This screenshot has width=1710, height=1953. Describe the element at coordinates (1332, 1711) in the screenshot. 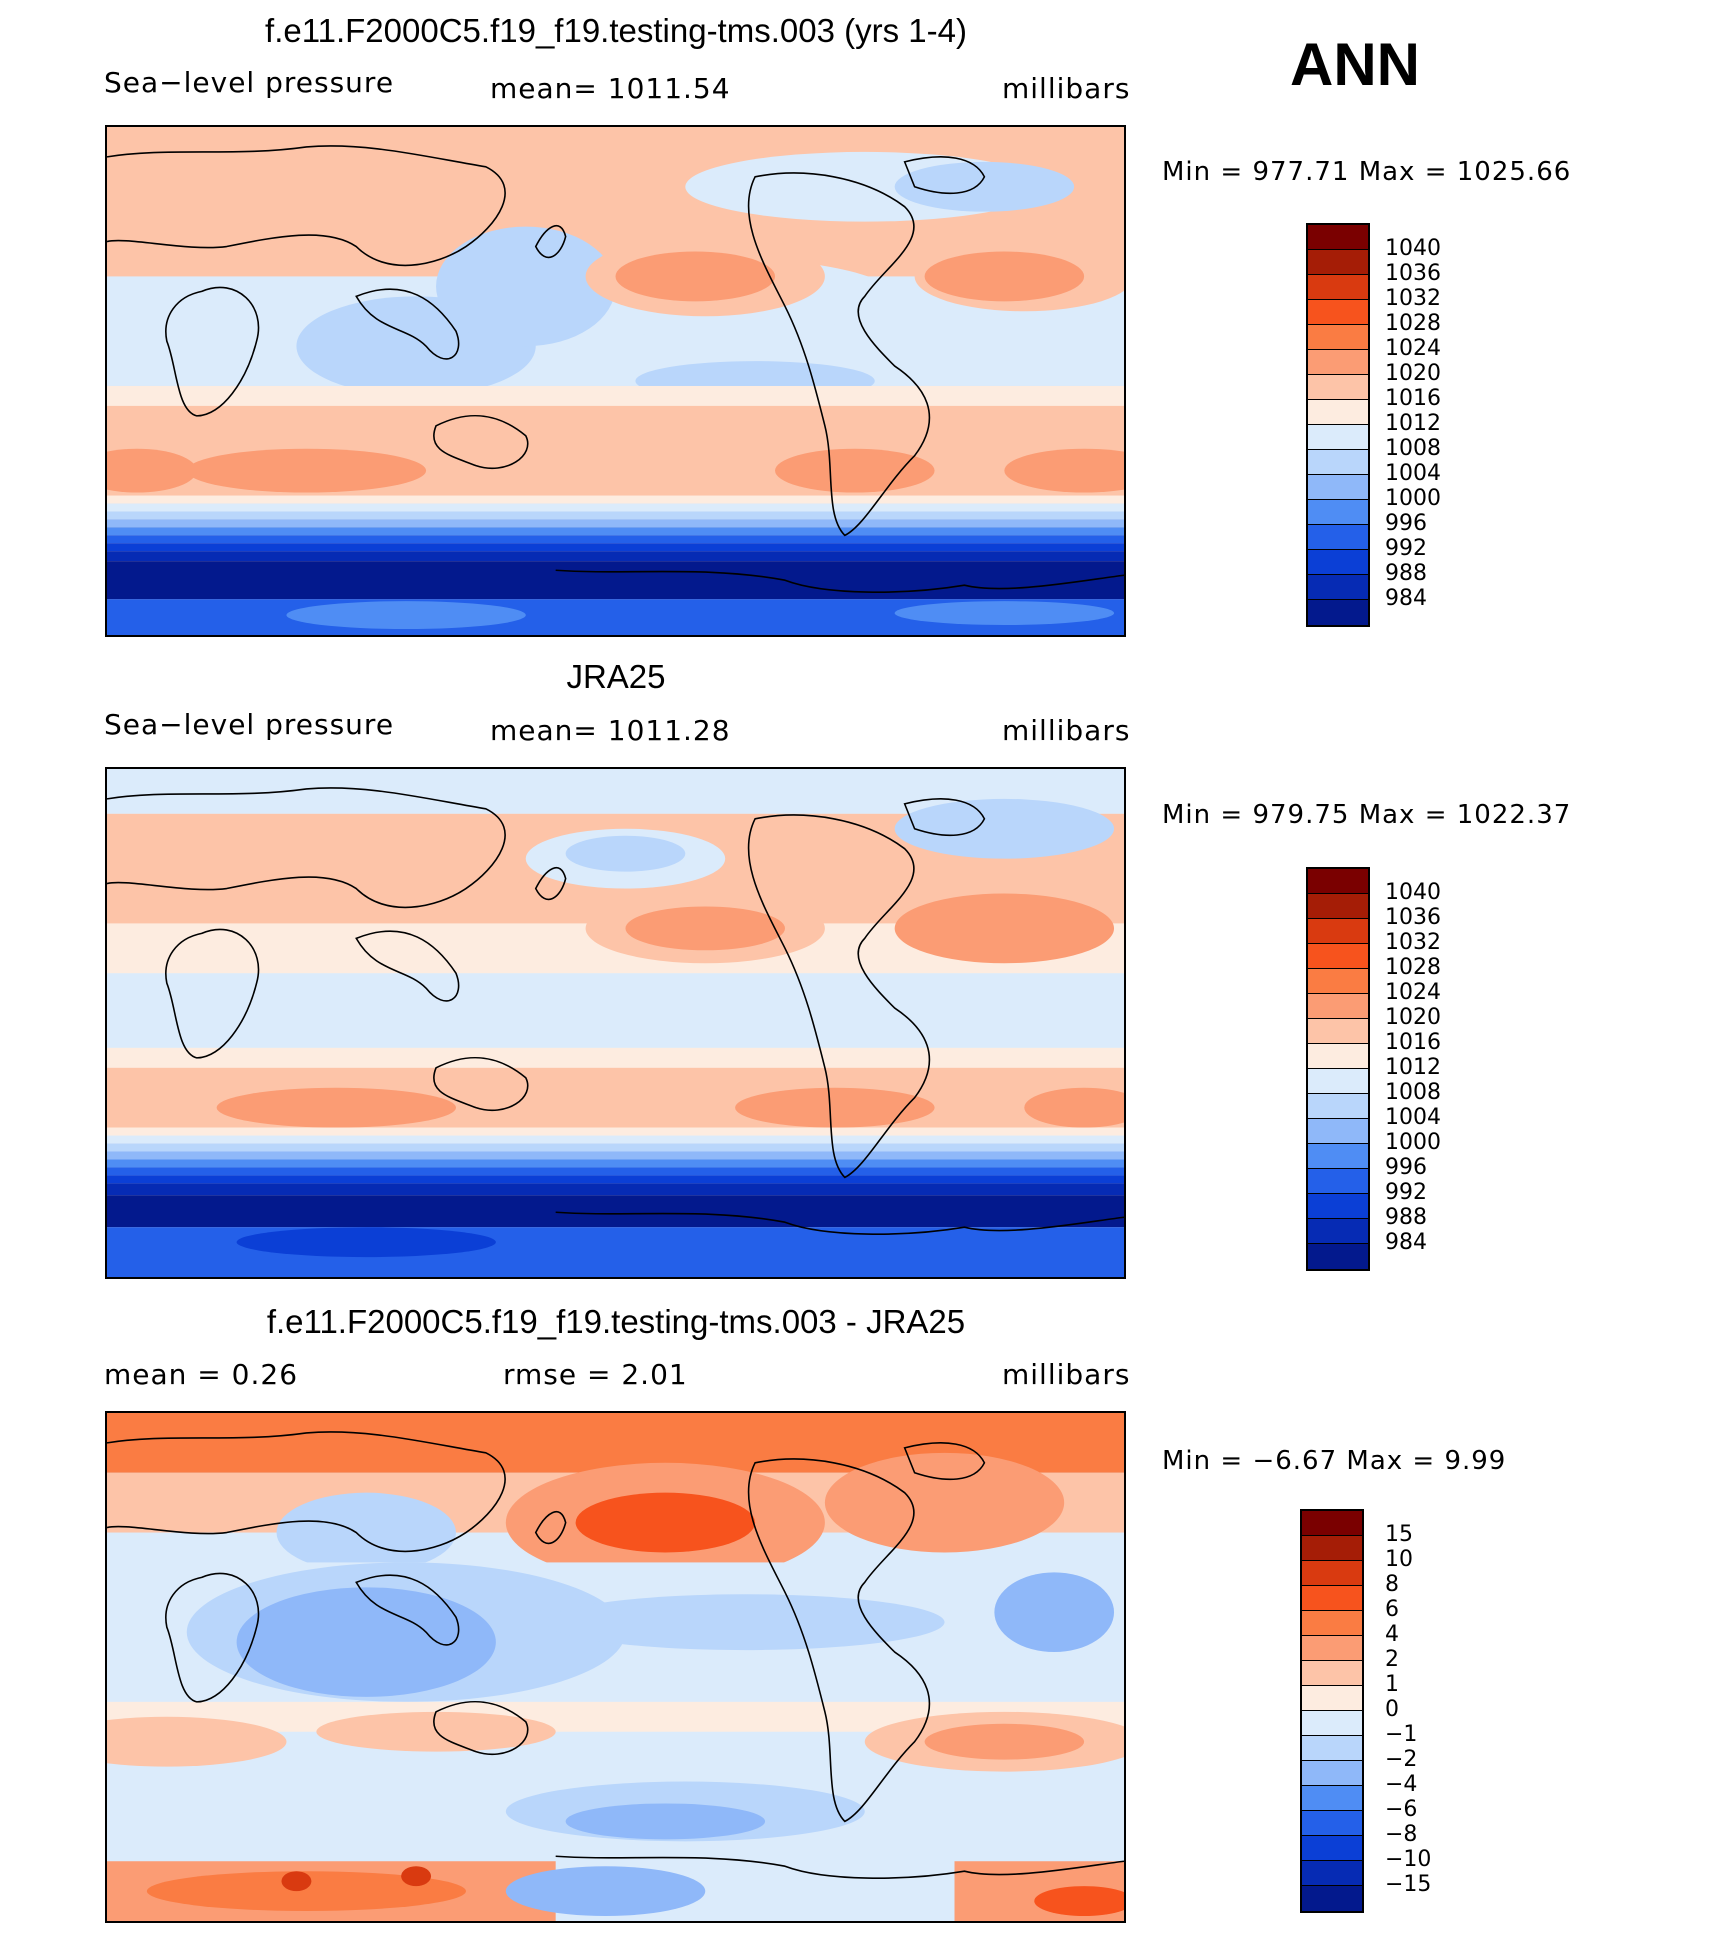

I see `panel-3-colorbar` at that location.